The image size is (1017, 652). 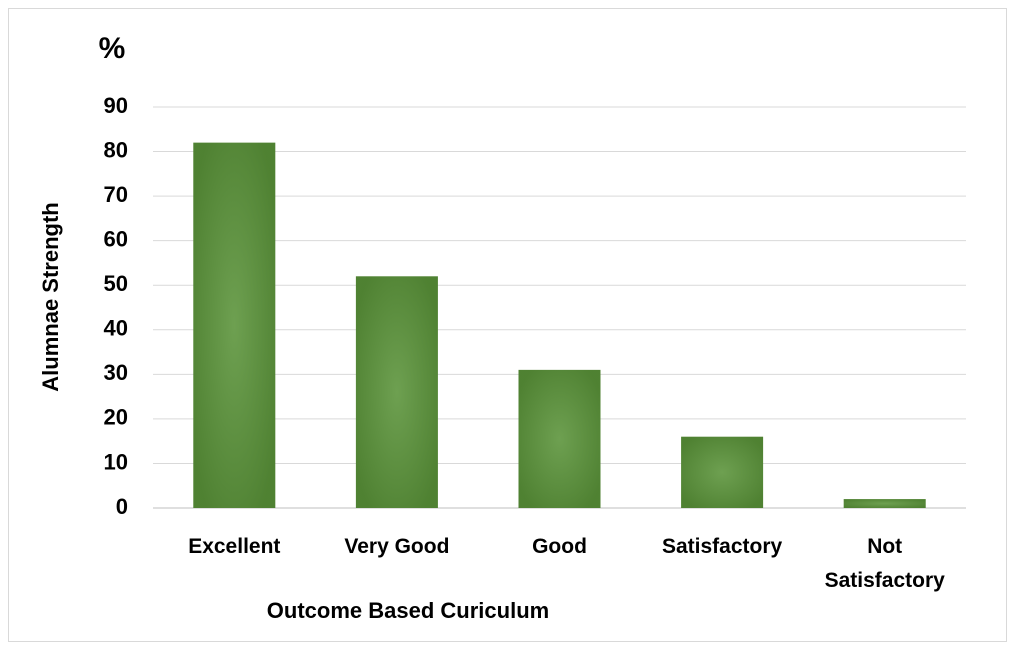 I want to click on y-tick-label: 20, so click(x=116, y=417).